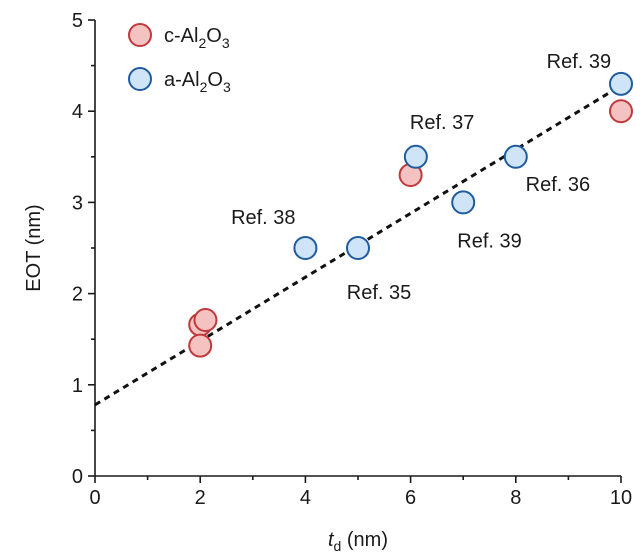  What do you see at coordinates (140, 35) in the screenshot?
I see `legend-marker-c-al2o3` at bounding box center [140, 35].